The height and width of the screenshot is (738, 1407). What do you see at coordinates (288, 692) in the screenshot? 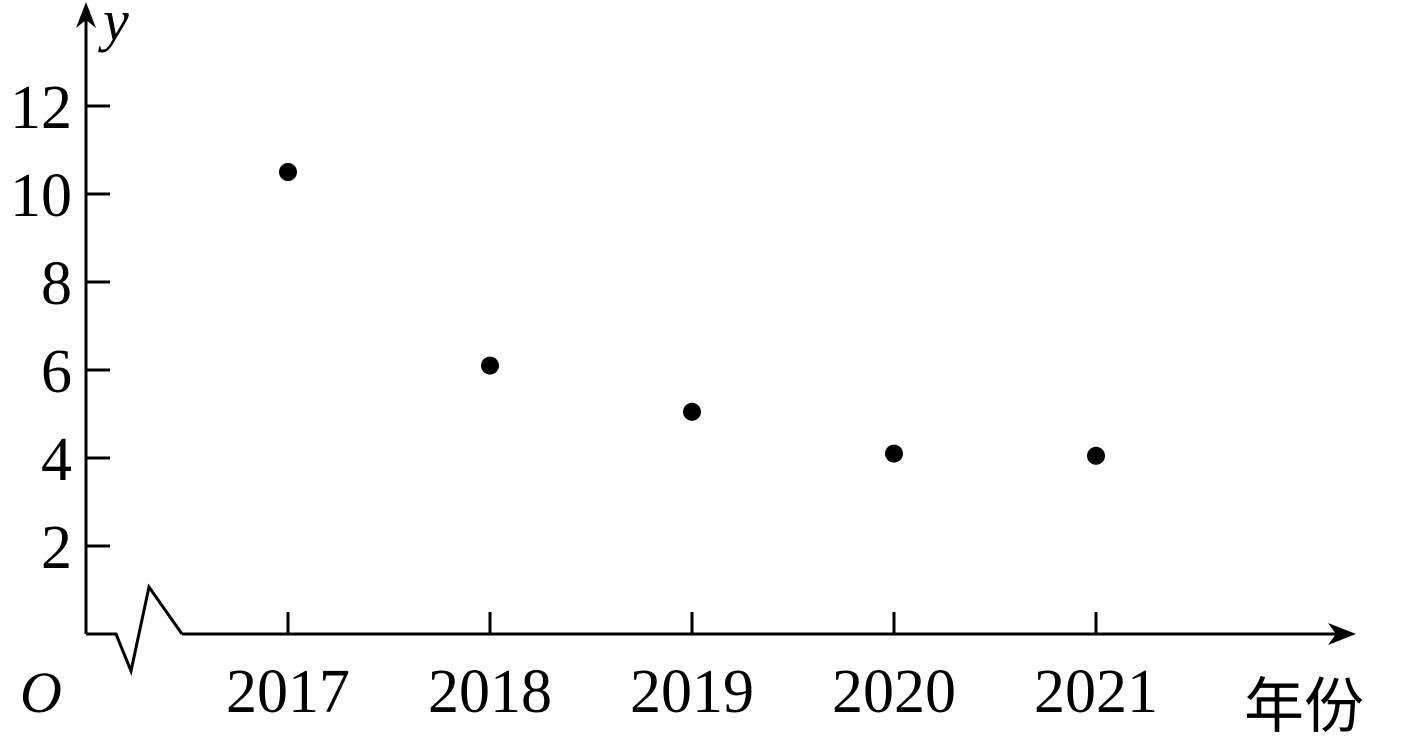
I see `x-tick-label: 2017` at bounding box center [288, 692].